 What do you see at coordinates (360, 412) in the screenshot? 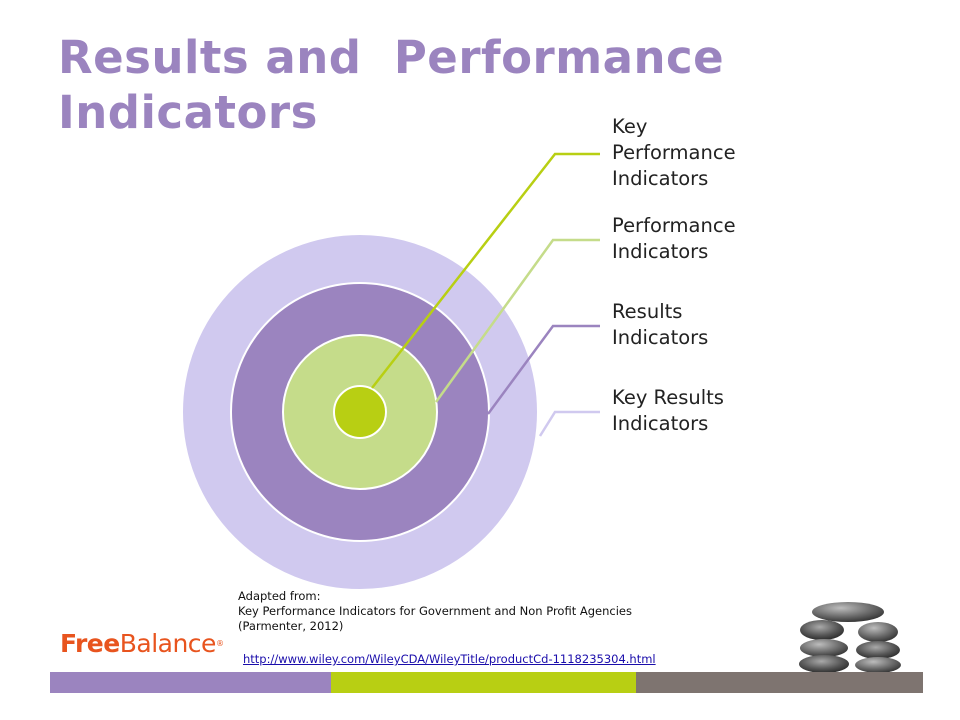
I see `ring-key-performance-indicators` at bounding box center [360, 412].